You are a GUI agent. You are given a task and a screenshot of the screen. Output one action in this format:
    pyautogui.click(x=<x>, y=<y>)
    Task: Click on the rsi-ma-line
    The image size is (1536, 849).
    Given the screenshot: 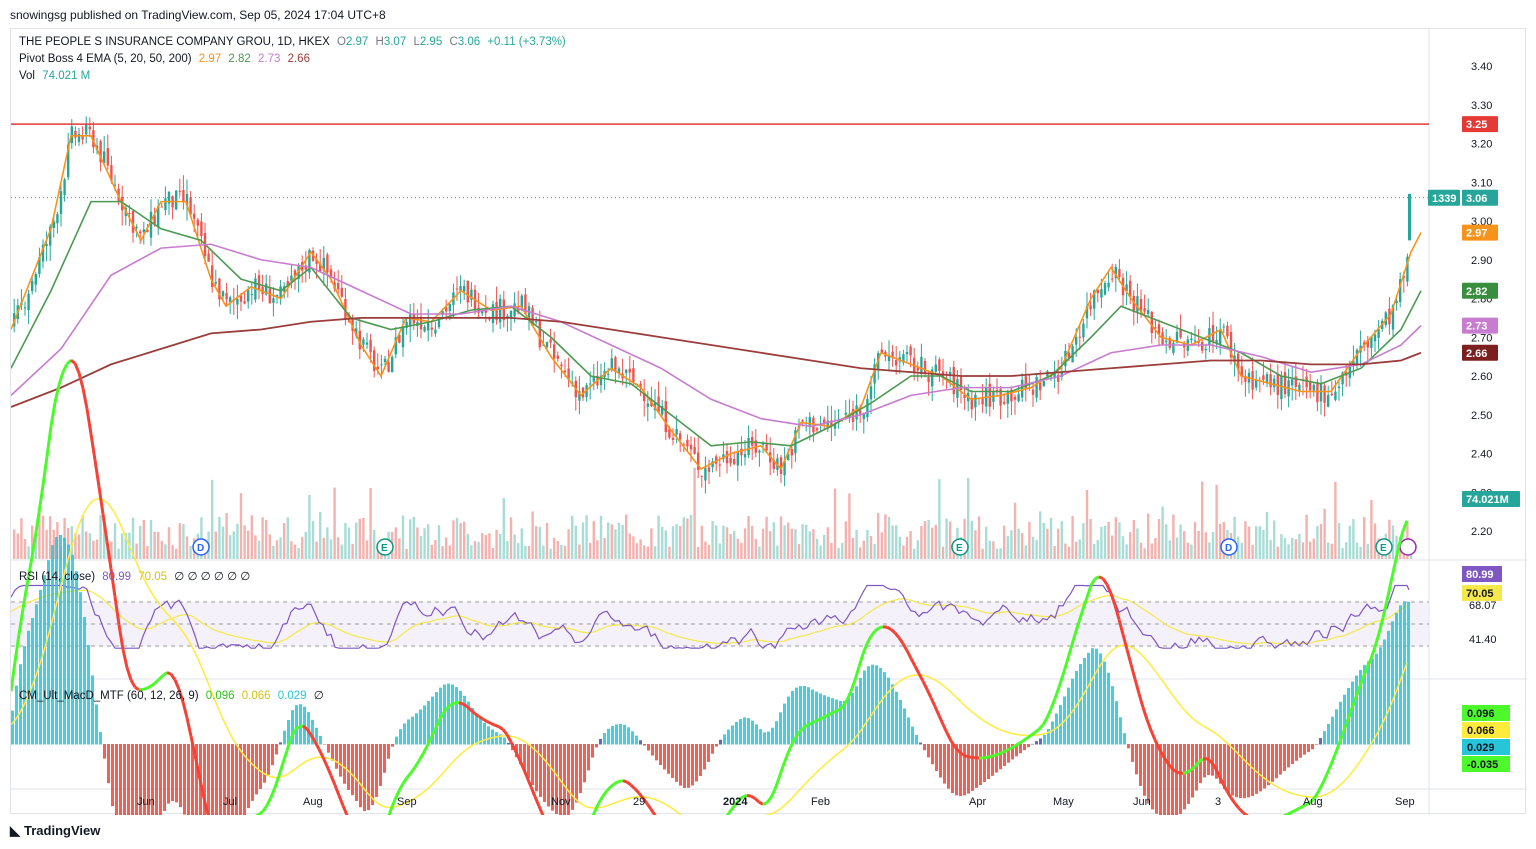 What is the action you would take?
    pyautogui.click(x=709, y=617)
    